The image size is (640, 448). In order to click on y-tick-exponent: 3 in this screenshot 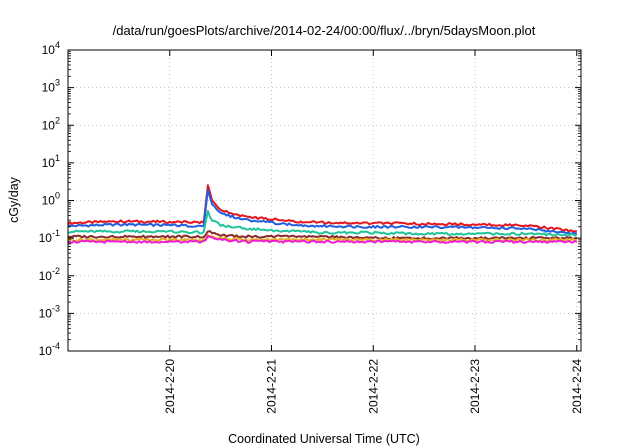, I will do `click(57, 83)`.